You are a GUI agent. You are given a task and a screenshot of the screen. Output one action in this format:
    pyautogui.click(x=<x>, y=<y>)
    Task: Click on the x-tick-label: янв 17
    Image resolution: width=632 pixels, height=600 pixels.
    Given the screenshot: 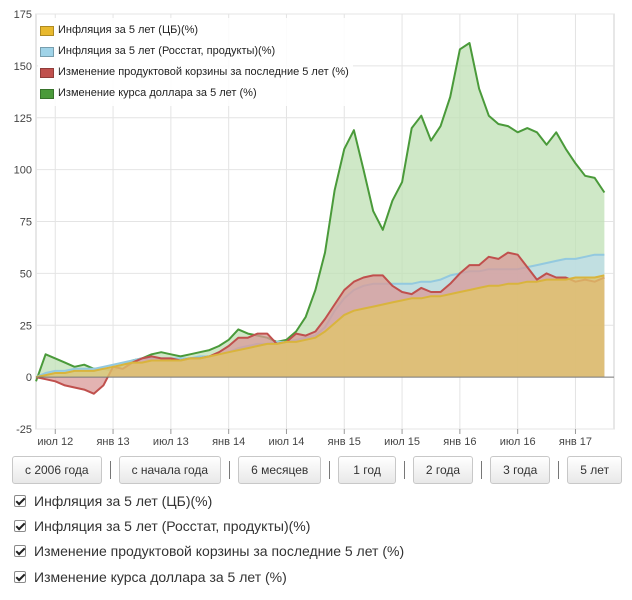 What is the action you would take?
    pyautogui.click(x=575, y=442)
    